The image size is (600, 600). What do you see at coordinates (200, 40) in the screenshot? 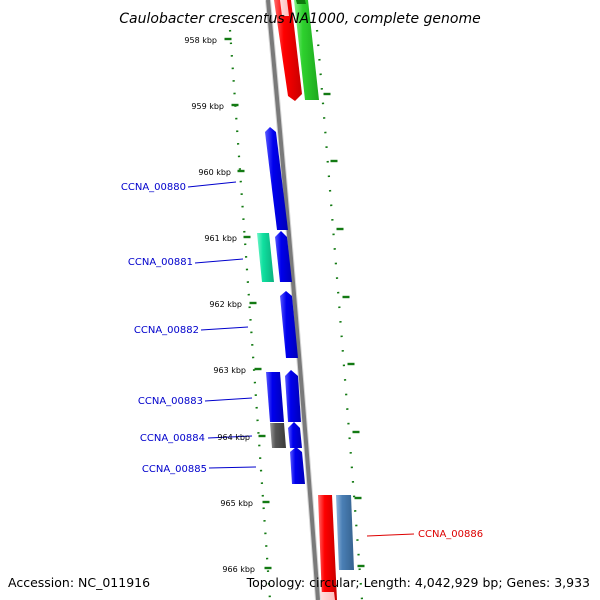
I see `ruler-tick-label: 958 kbp` at bounding box center [200, 40].